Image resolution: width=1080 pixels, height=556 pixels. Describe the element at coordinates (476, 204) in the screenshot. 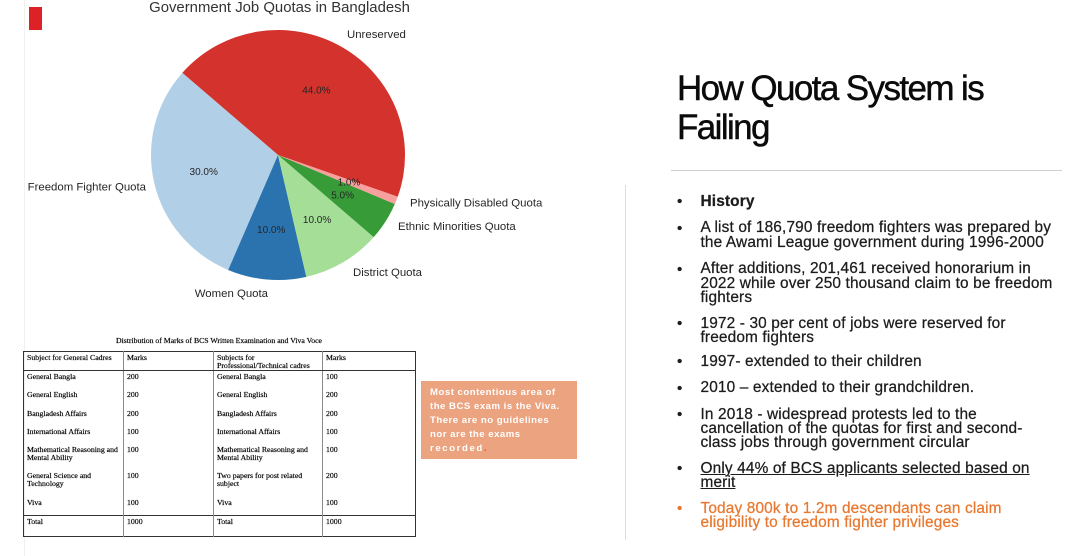

I see `svg-text: Physically Disabled Quota` at that location.